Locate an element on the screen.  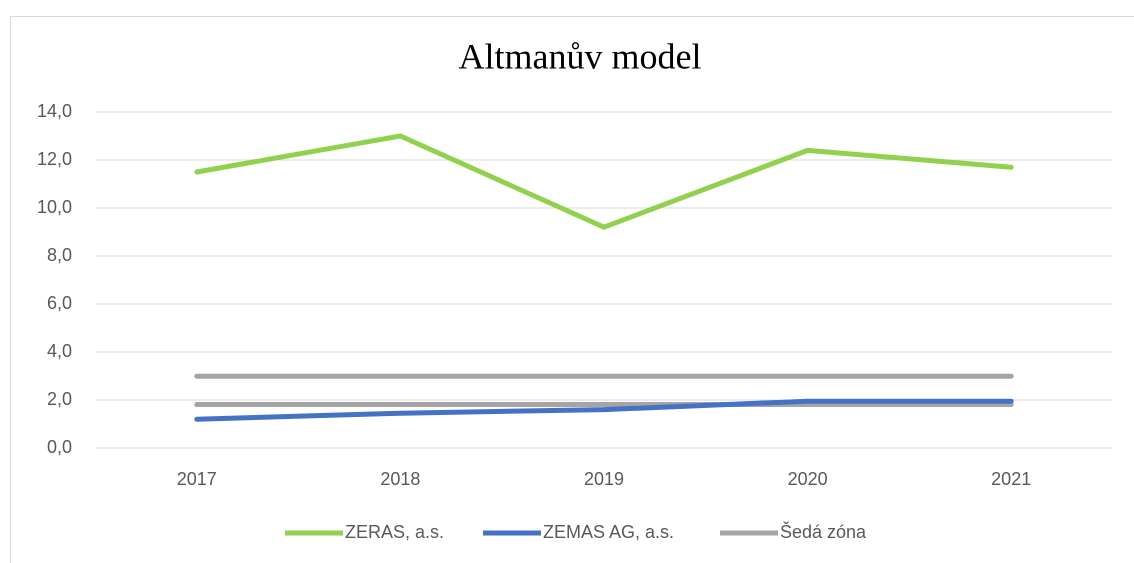
y-tick-label: 4,0 is located at coordinates (59, 351).